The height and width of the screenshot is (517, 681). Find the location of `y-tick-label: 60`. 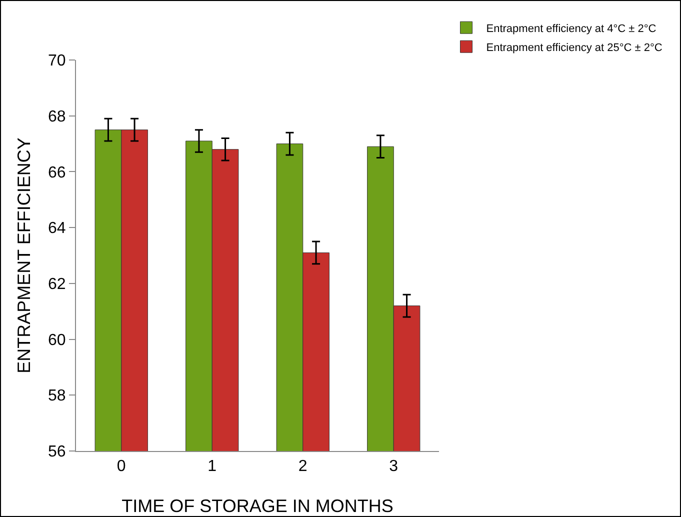

y-tick-label: 60 is located at coordinates (57, 340).